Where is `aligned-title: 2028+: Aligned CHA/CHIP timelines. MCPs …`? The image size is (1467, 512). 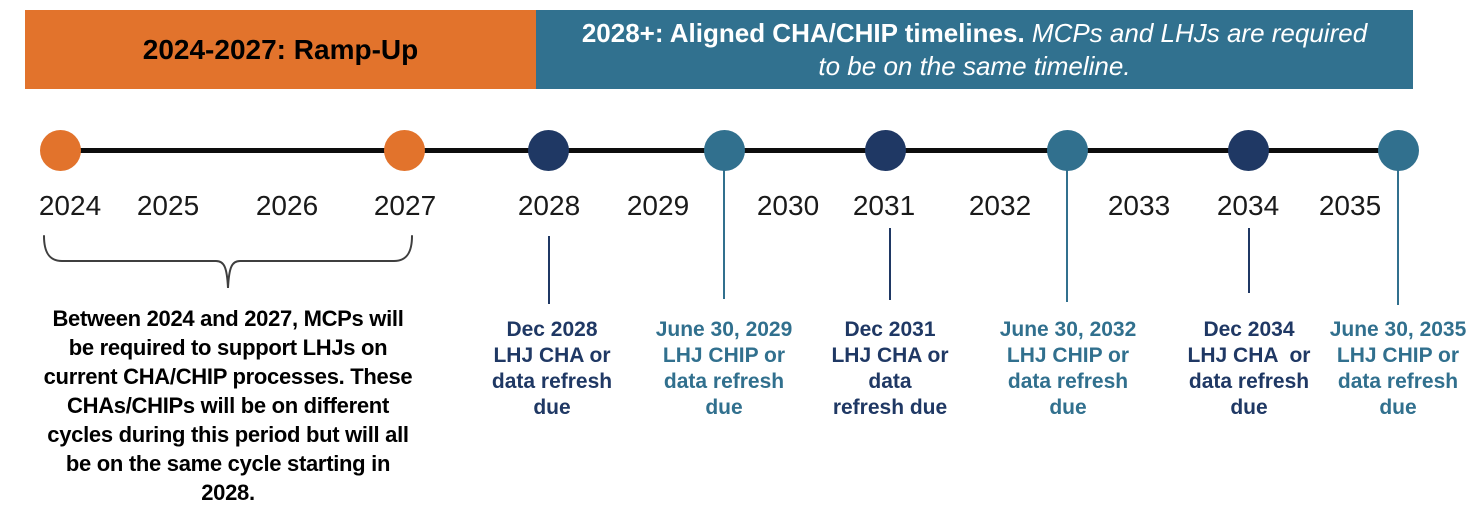
aligned-title: 2028+: Aligned CHA/CHIP timelines. MCPs … is located at coordinates (974, 50).